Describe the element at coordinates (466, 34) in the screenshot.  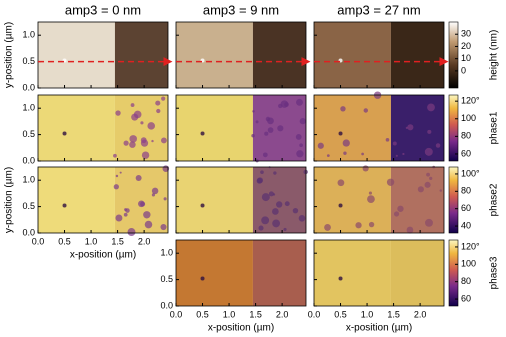
I see `colorbar-tick-label: 30` at that location.